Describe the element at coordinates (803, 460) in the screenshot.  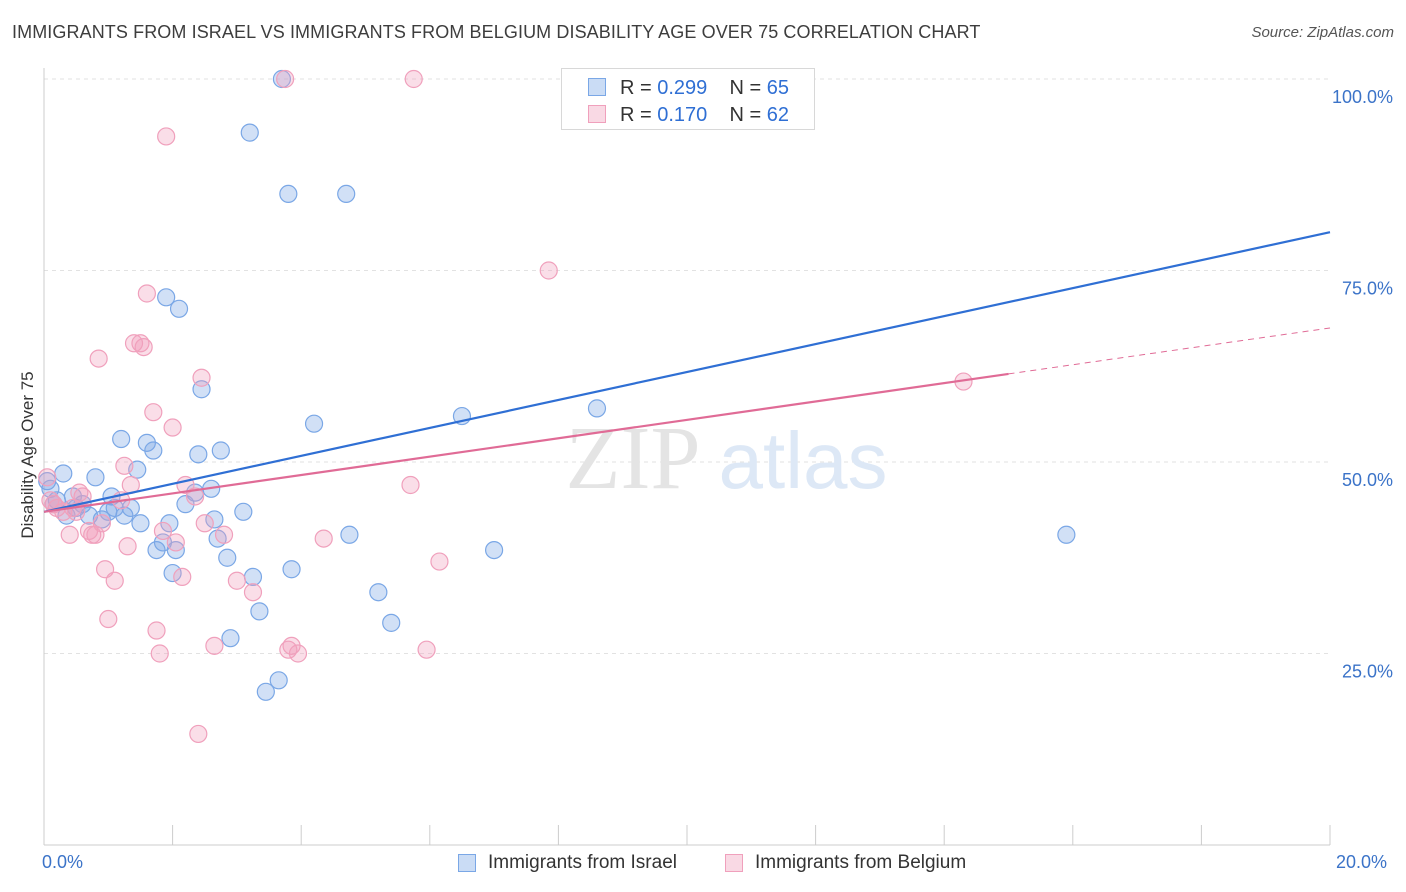
I see `watermark-atlas: atlas` at that location.